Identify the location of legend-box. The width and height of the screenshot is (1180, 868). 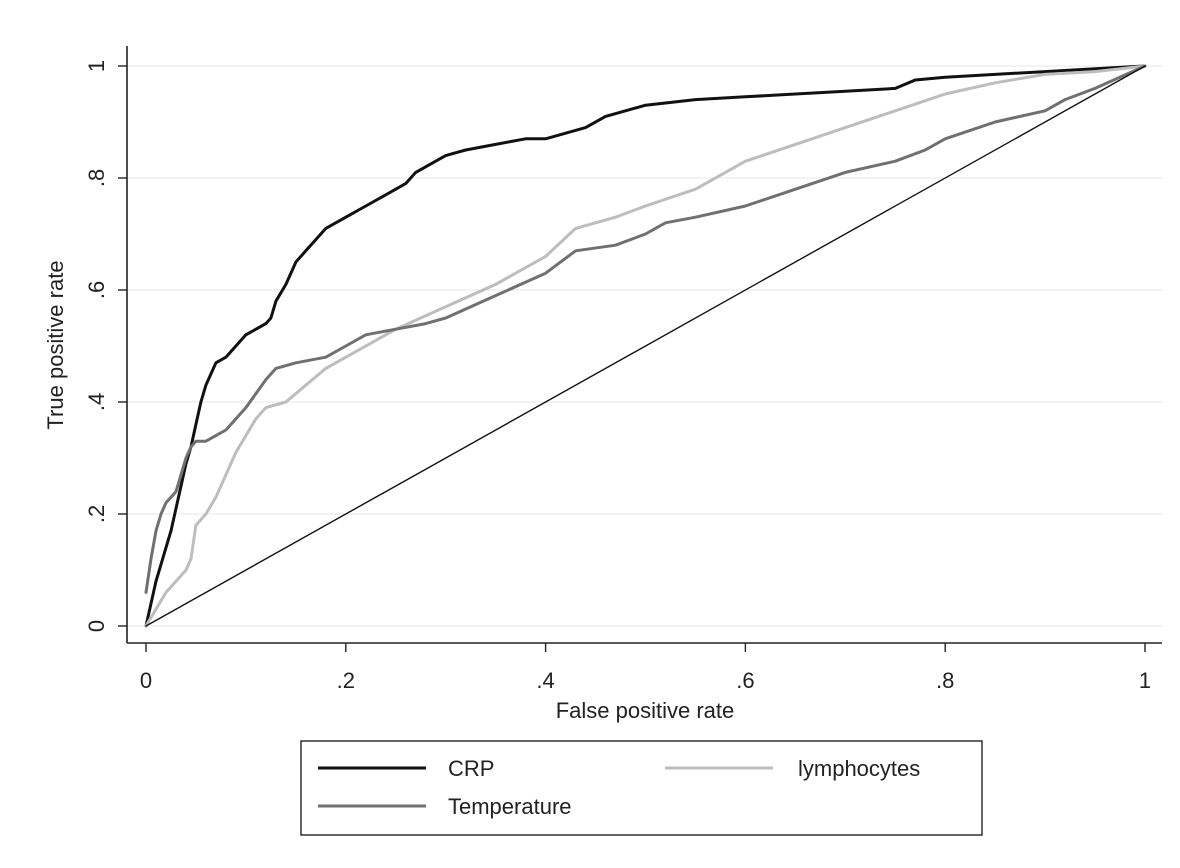
(641, 788).